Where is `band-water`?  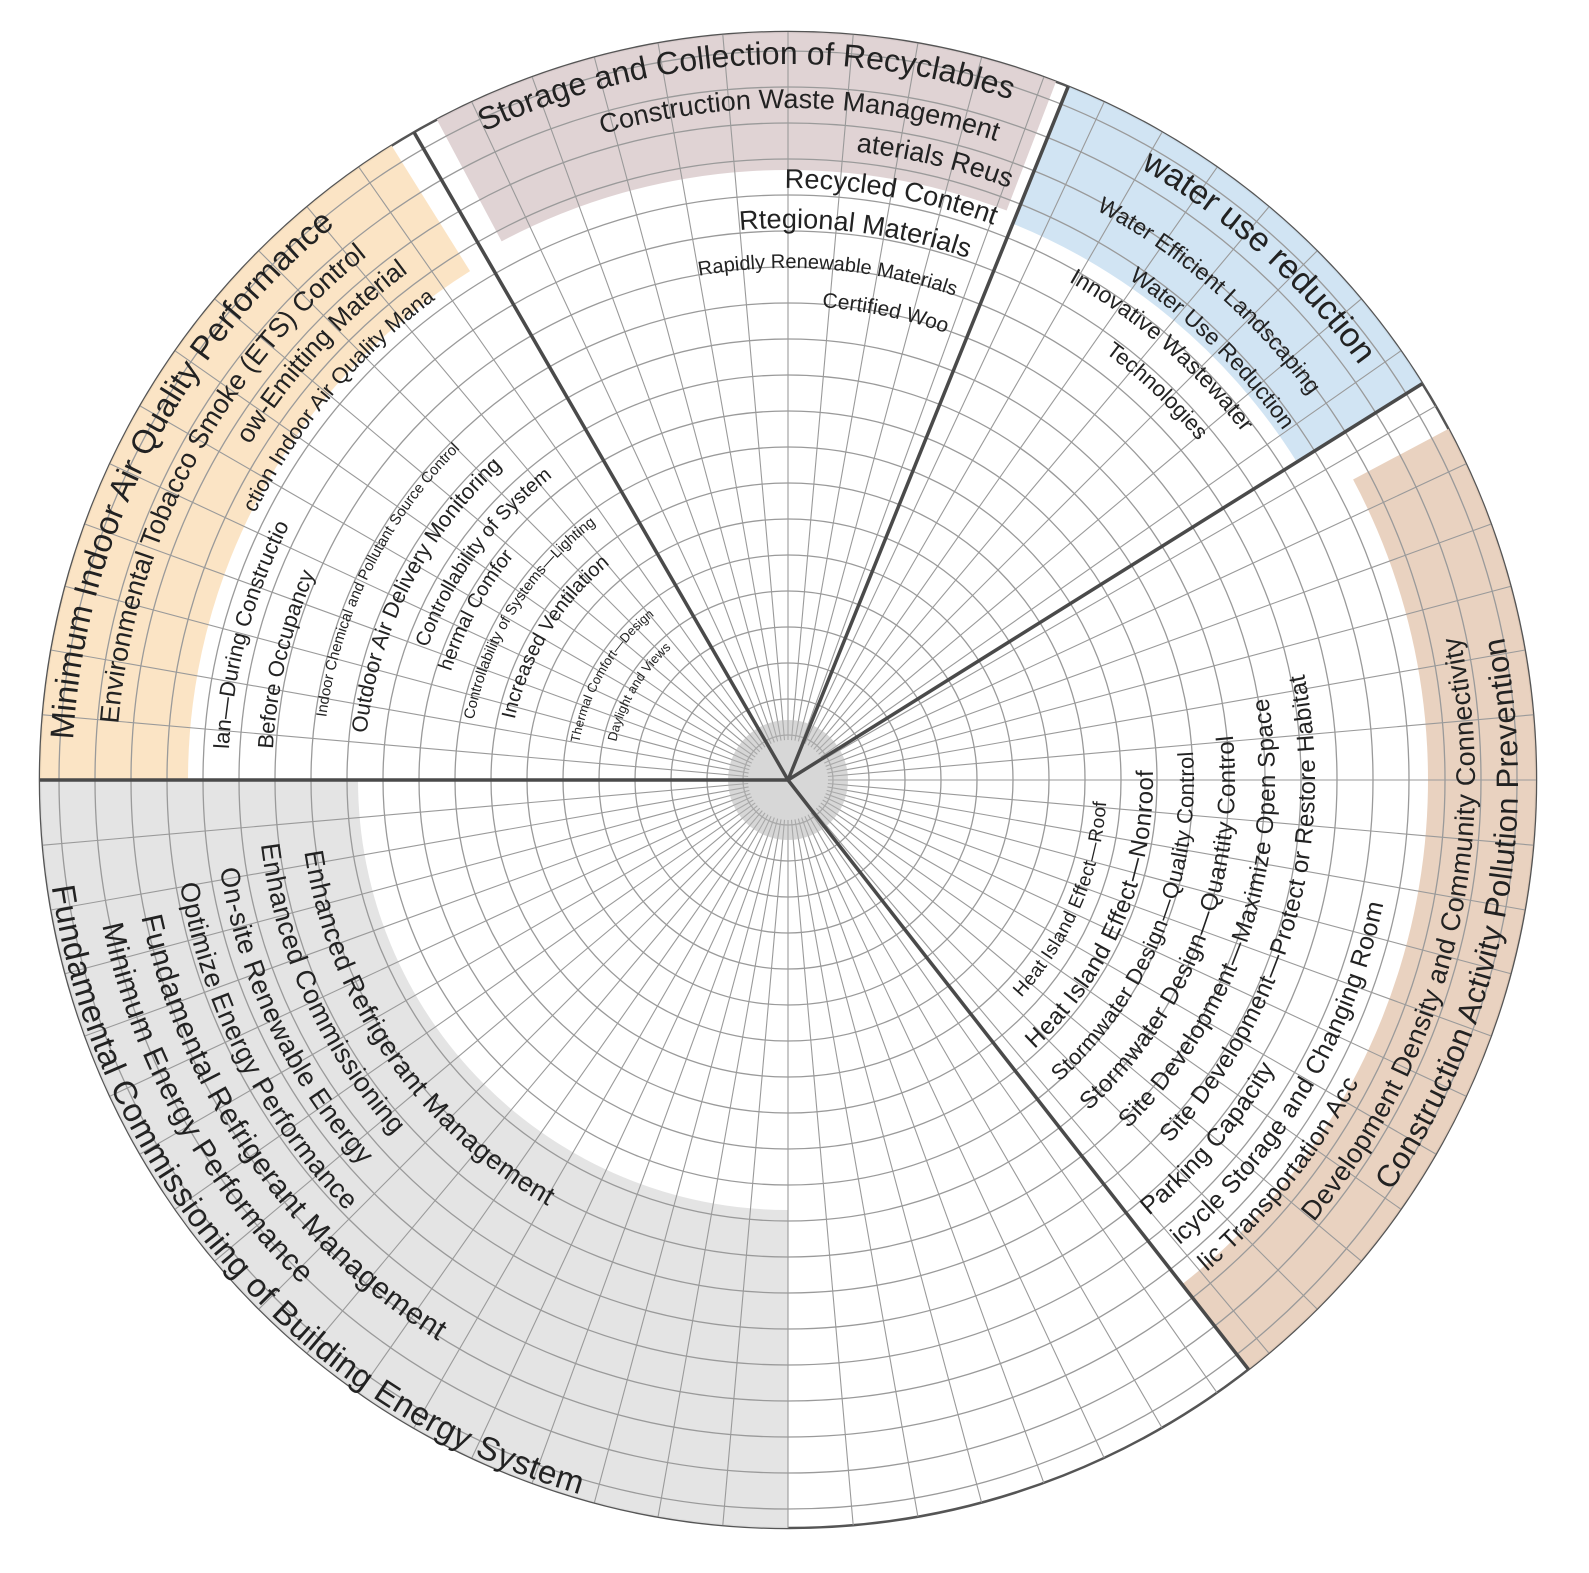
band-water is located at coordinates (1217, 274).